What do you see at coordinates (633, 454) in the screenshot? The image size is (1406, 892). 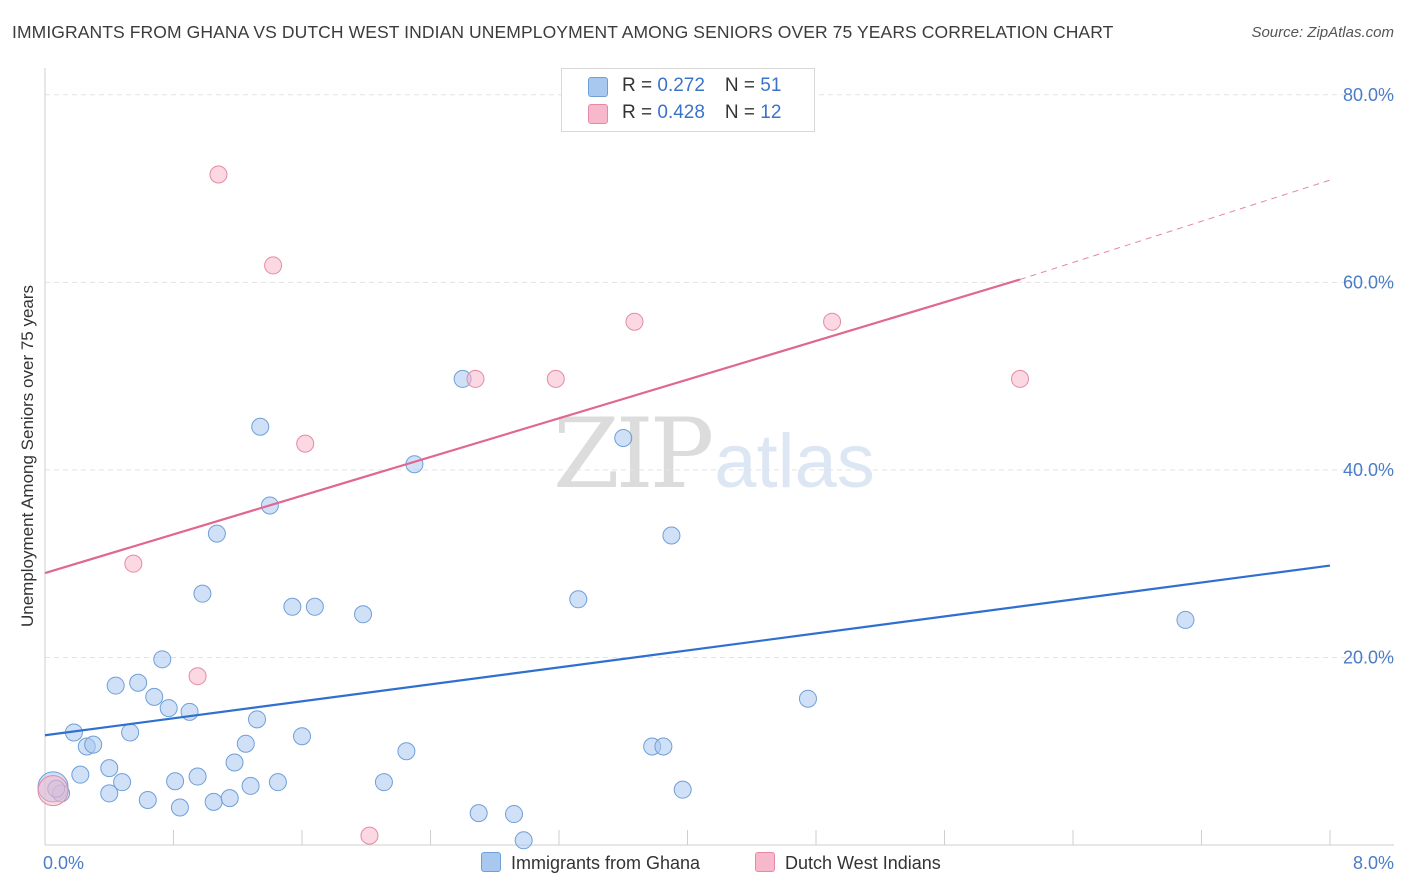 I see `watermark-zip: ZIP` at bounding box center [633, 454].